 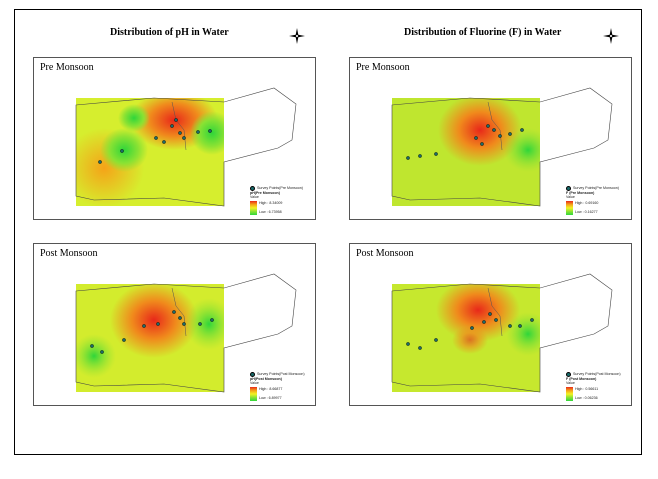 What do you see at coordinates (586, 398) in the screenshot?
I see `legend-low: Low : 0.06236` at bounding box center [586, 398].